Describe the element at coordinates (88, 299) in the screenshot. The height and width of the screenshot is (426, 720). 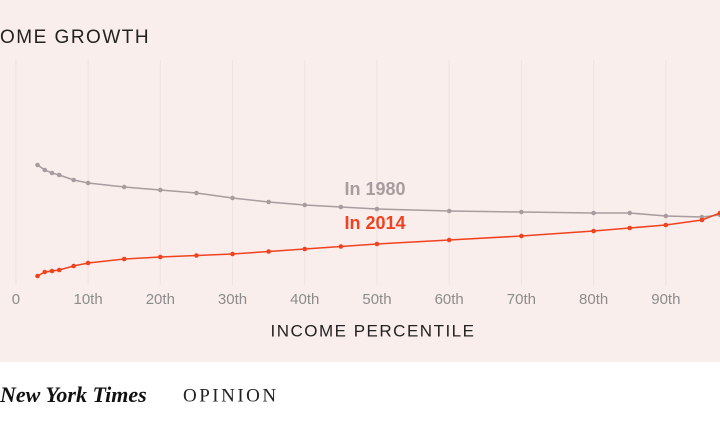
I see `x-tick-label: 10th` at that location.